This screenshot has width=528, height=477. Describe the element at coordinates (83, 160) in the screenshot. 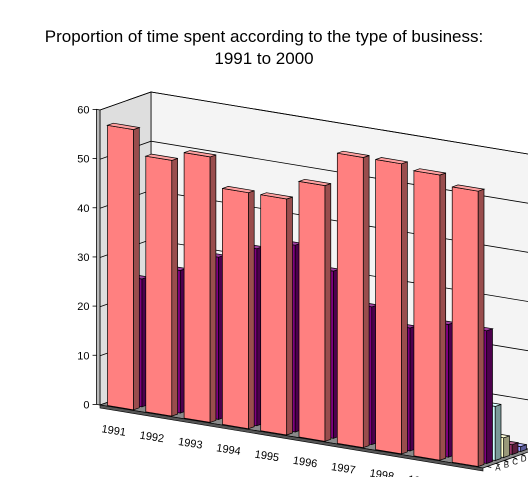

I see `y-tick-label: 50` at that location.